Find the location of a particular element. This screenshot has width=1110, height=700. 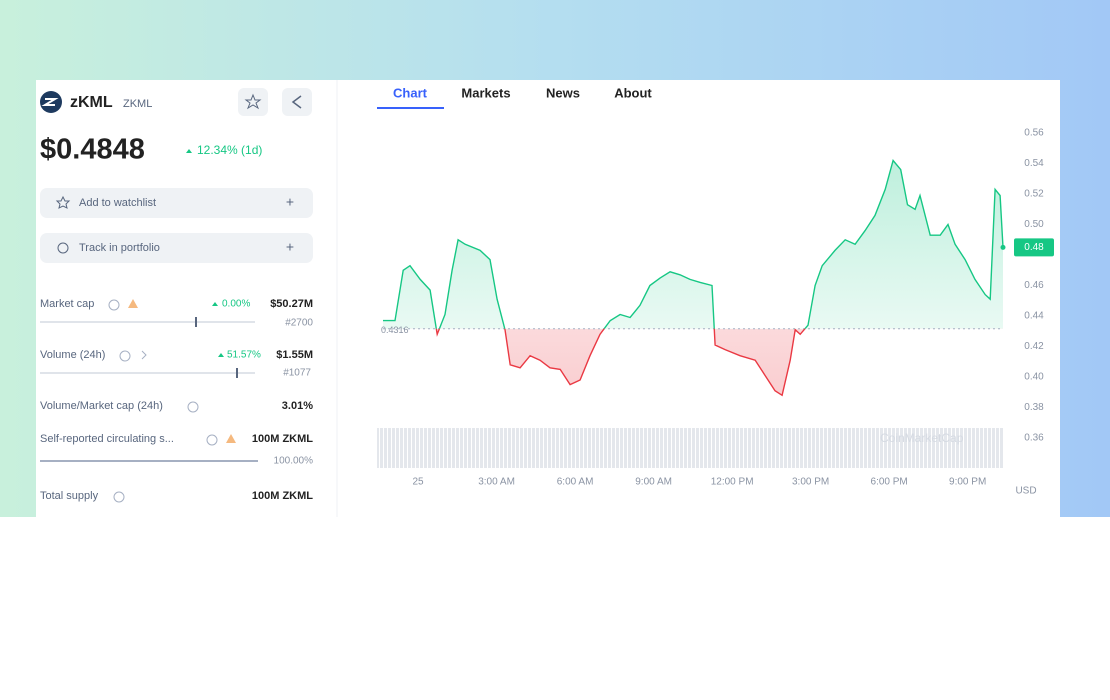

volume-bars is located at coordinates (690, 448).